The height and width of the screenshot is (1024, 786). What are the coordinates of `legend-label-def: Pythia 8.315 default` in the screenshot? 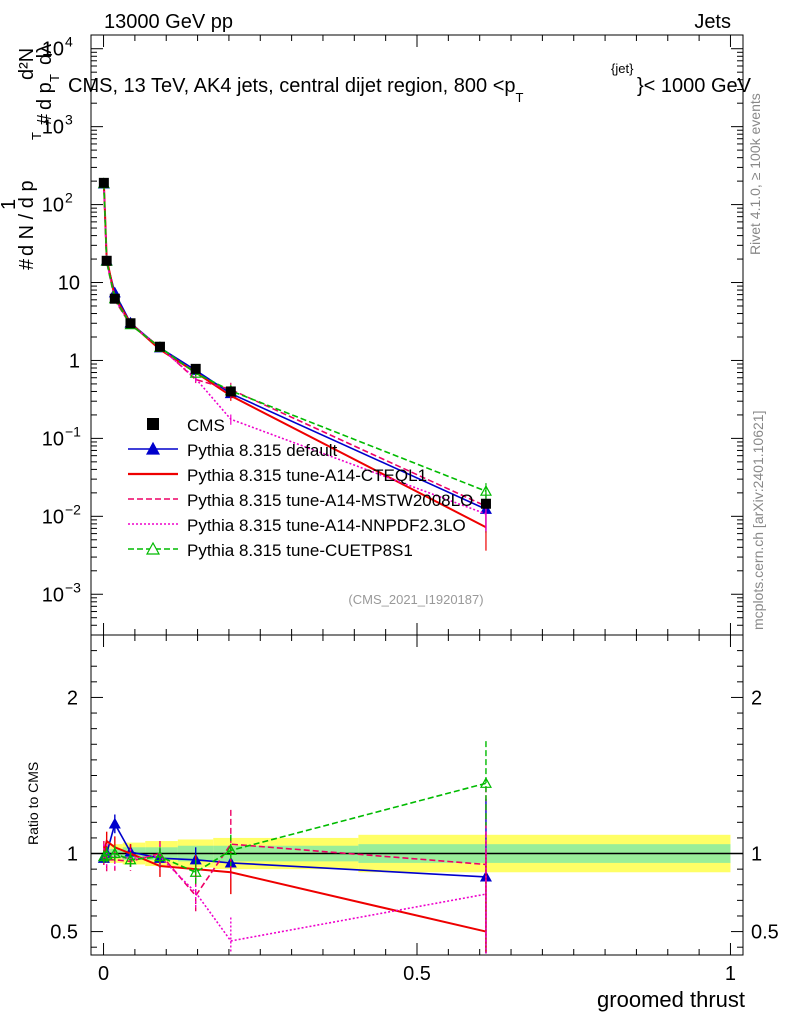 It's located at (262, 450).